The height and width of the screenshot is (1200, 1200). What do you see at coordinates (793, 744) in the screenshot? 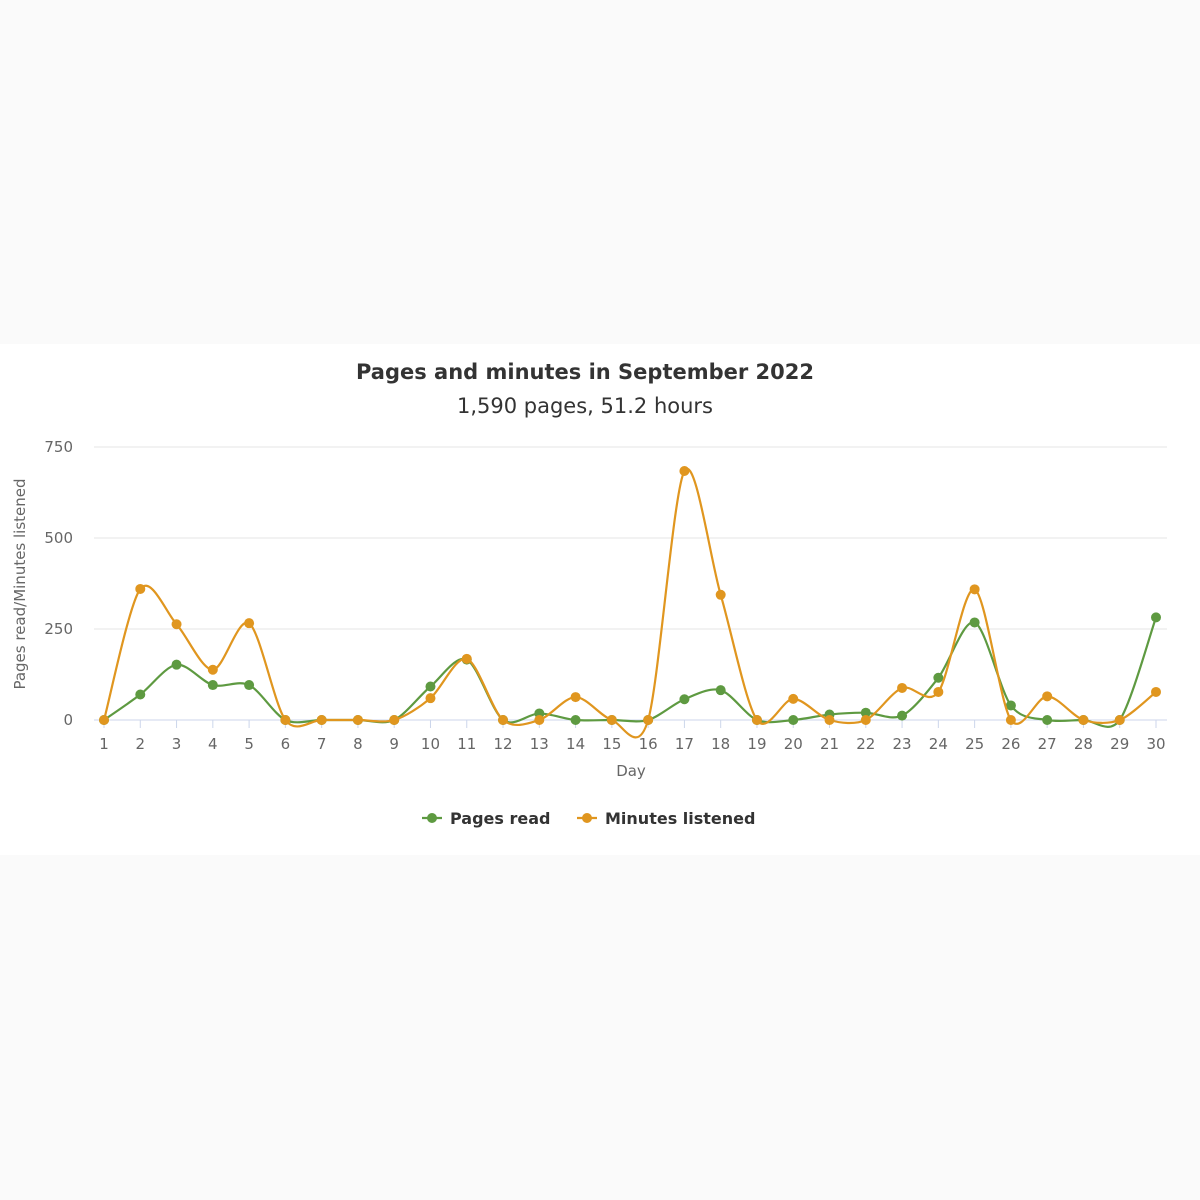
I see `x-tick-label: 20` at bounding box center [793, 744].